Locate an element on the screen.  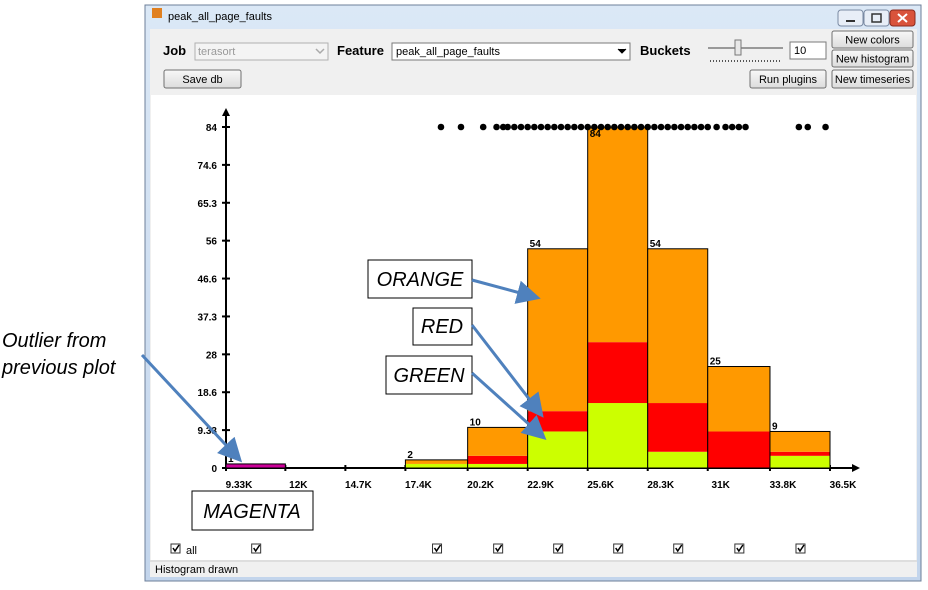
x-tick-label: 14.7K is located at coordinates (358, 485).